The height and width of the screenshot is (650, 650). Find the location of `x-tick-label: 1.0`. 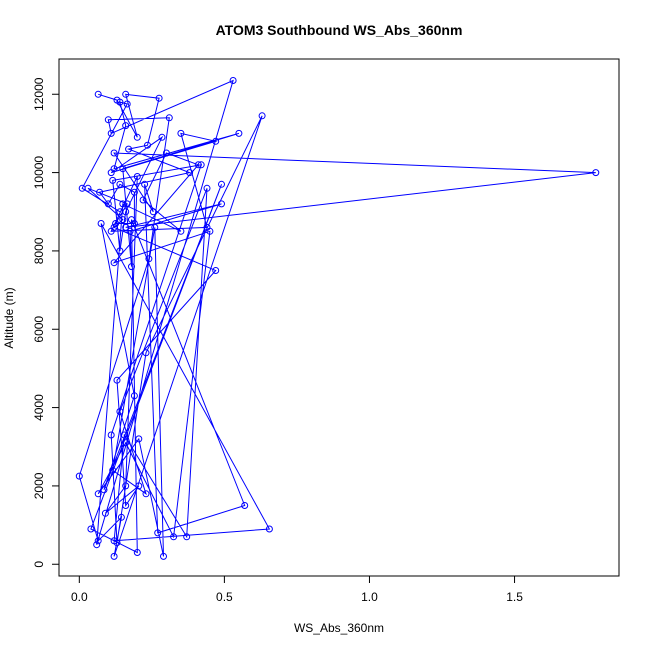

x-tick-label: 1.0 is located at coordinates (369, 597).